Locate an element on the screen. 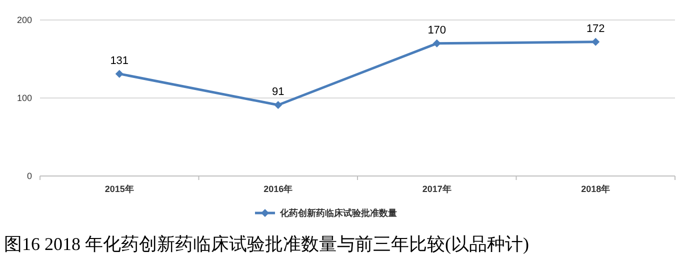 The height and width of the screenshot is (270, 680). data-label: 131 is located at coordinates (119, 60).